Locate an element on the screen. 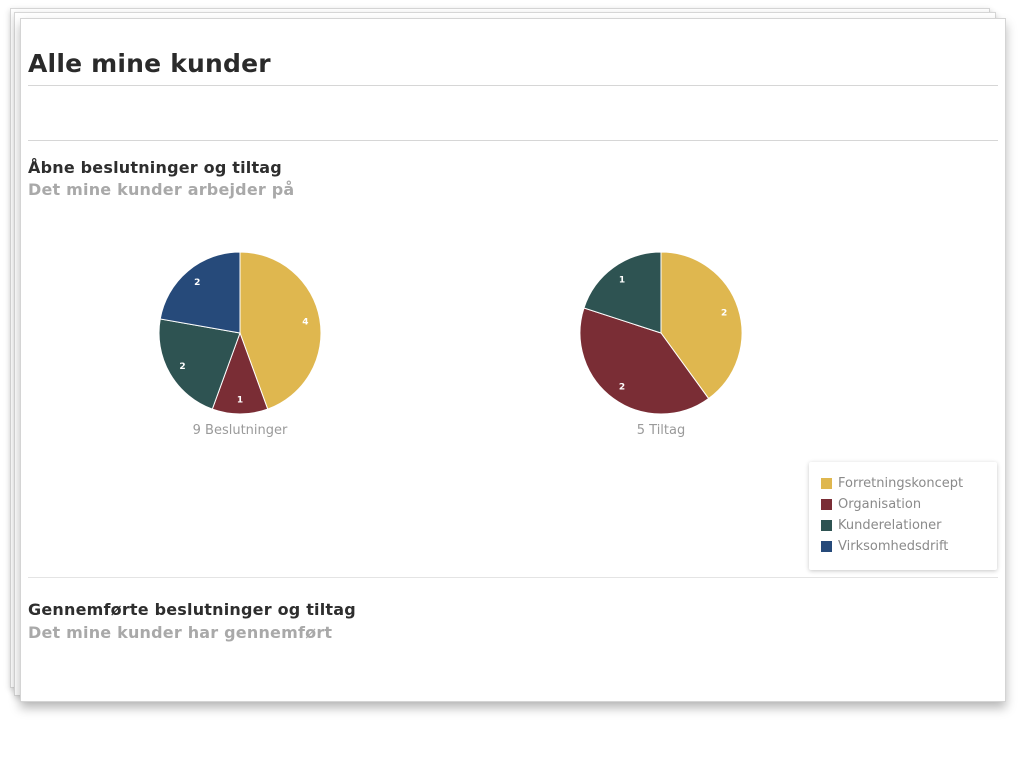 This screenshot has height=768, width=1024. completed-section-subtitle: Det mine kunder har gennemført is located at coordinates (180, 632).